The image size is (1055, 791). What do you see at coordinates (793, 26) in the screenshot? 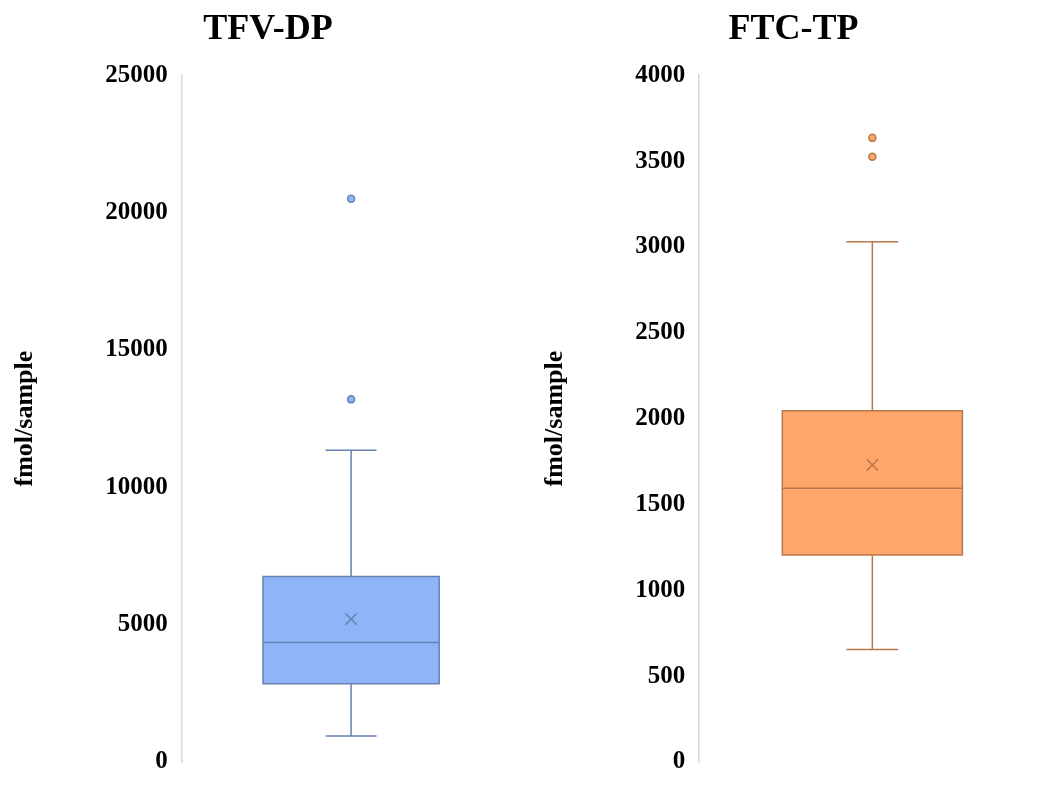
I see `chart-title: FTC-TP` at bounding box center [793, 26].